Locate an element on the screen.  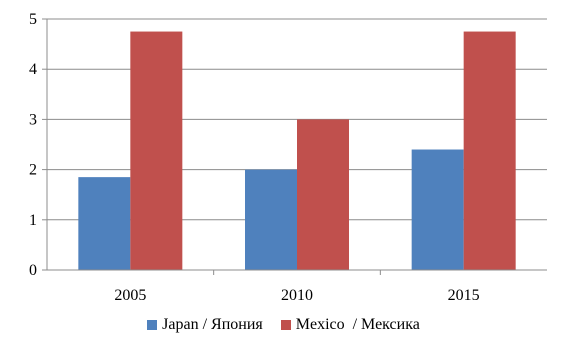
y-tick-label-3: 3 is located at coordinates (33, 119).